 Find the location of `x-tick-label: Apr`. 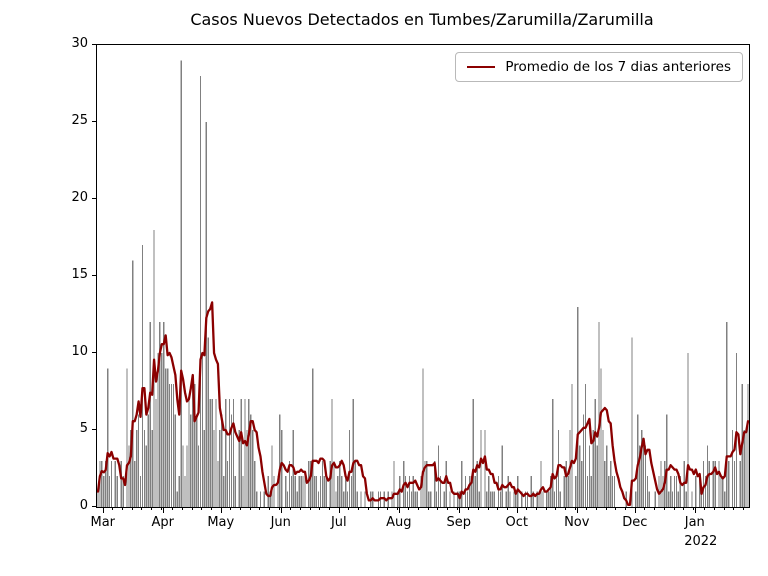

x-tick-label: Apr is located at coordinates (162, 522).